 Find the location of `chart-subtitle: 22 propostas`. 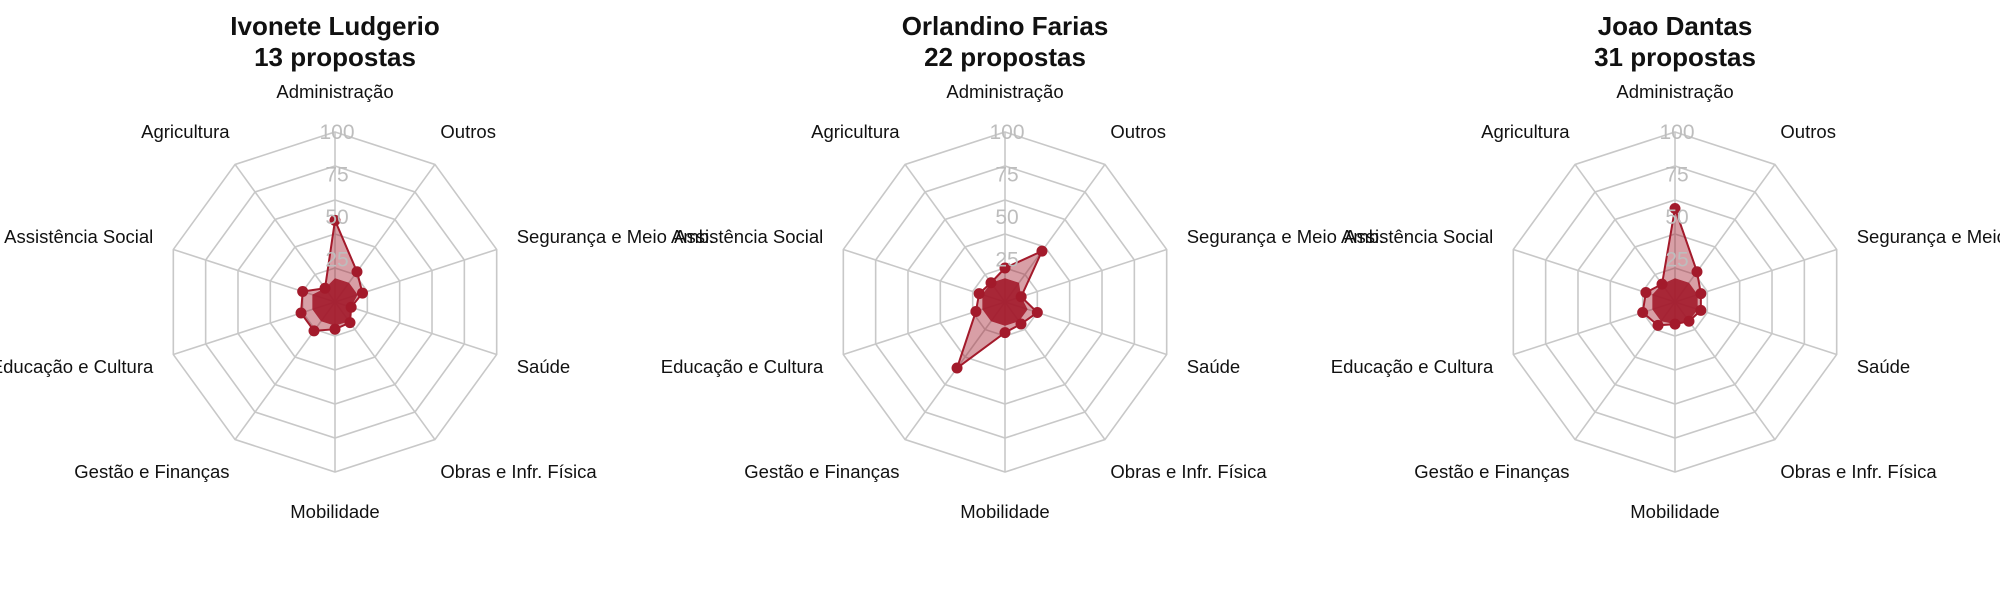

chart-subtitle: 22 propostas is located at coordinates (1005, 57).